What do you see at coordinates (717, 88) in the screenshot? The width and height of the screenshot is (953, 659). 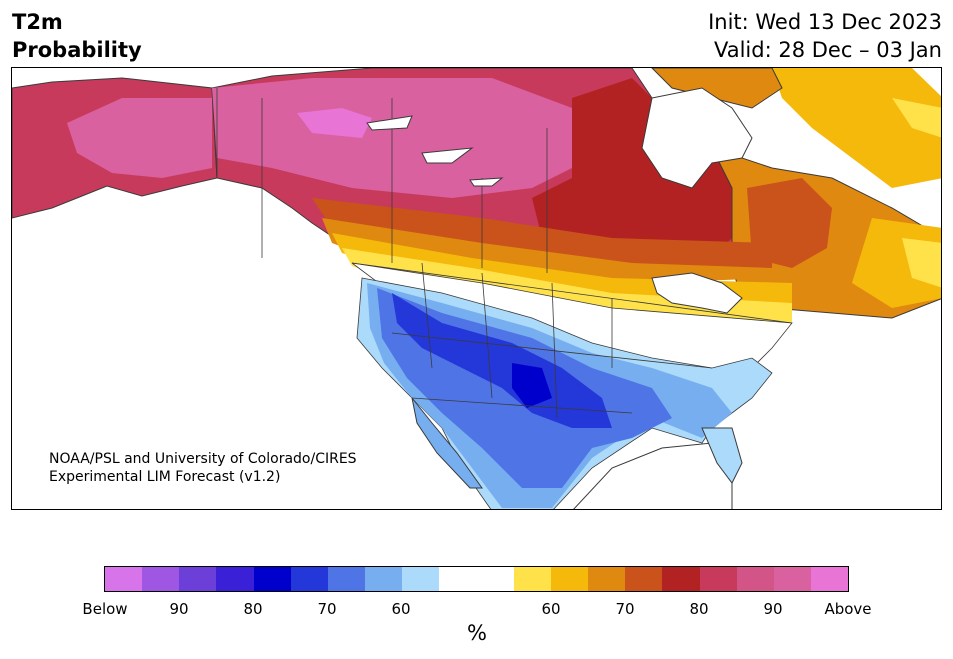 I see `greenland-region` at bounding box center [717, 88].